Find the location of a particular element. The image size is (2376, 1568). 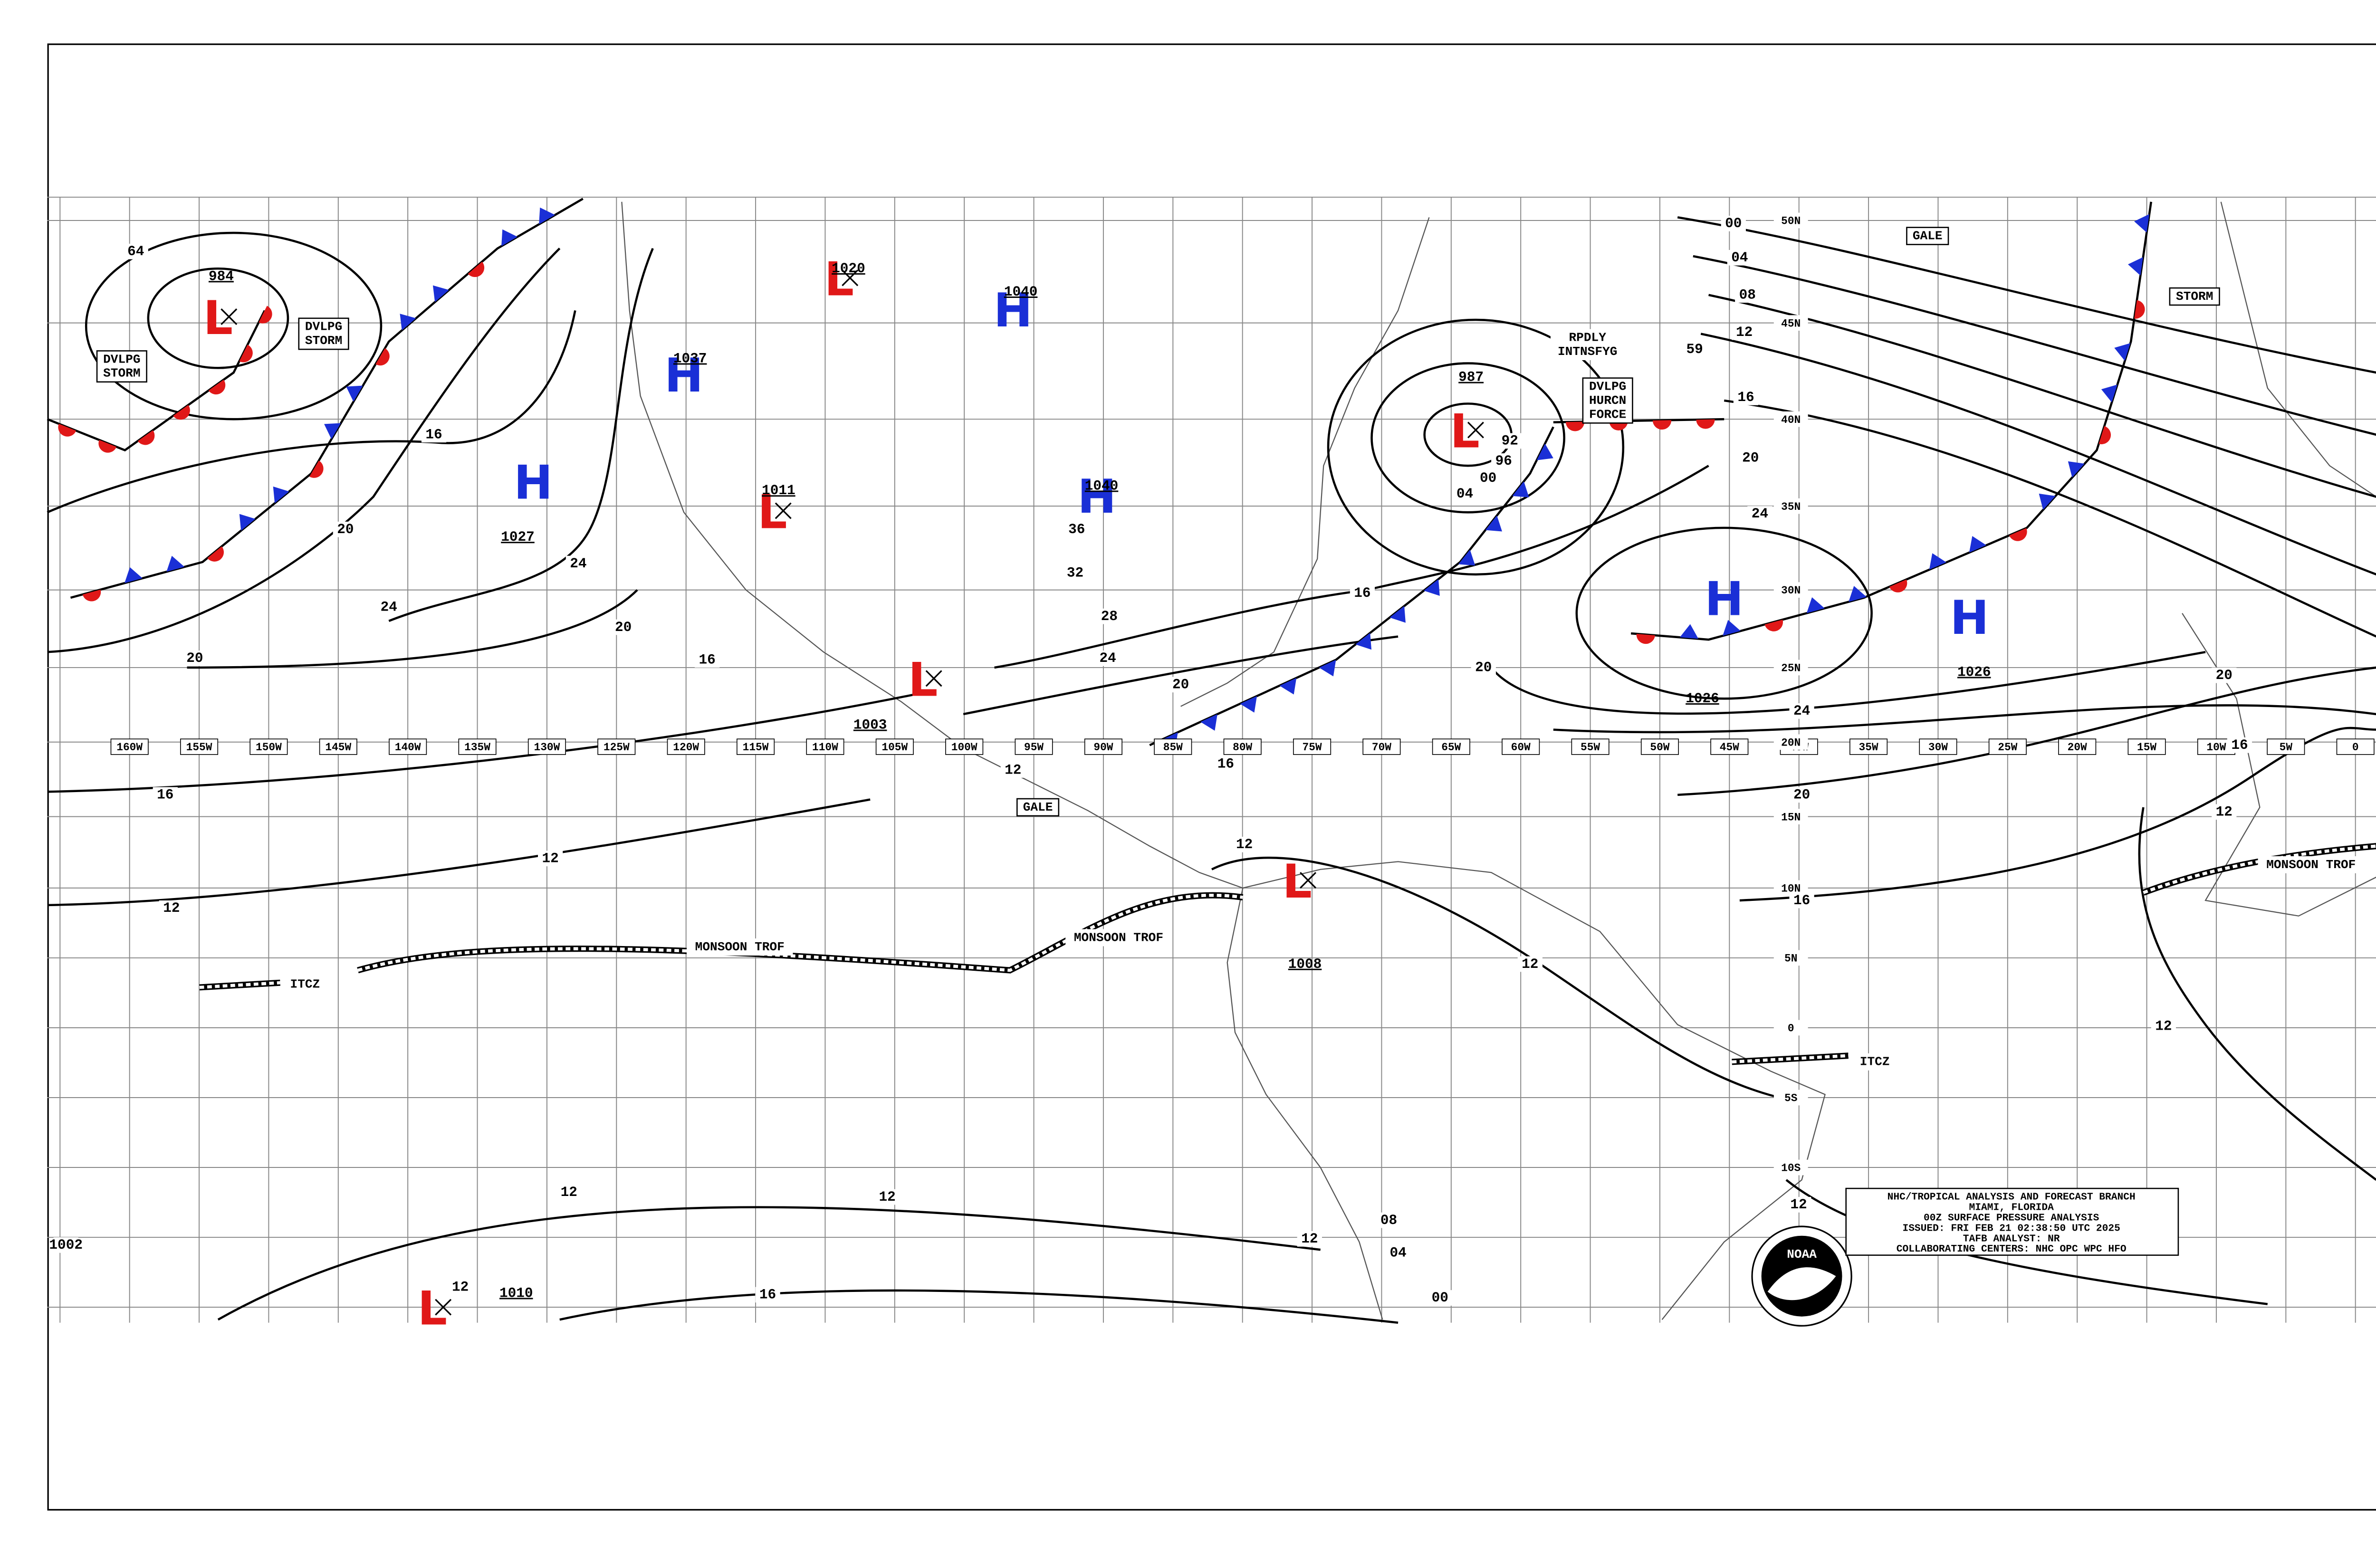

longitude-label: 125W is located at coordinates (617, 748).